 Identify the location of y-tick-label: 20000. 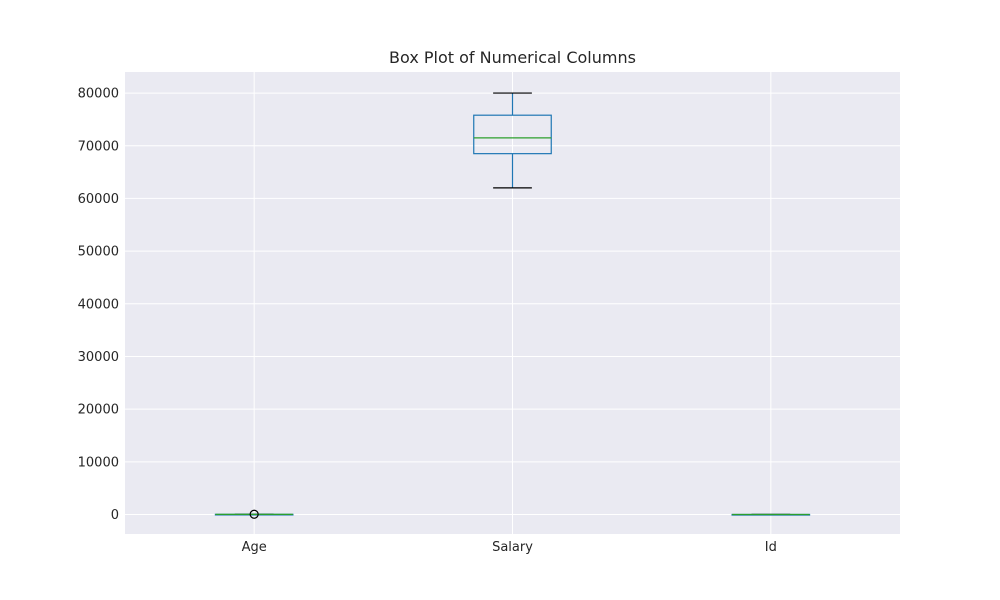
(98, 410).